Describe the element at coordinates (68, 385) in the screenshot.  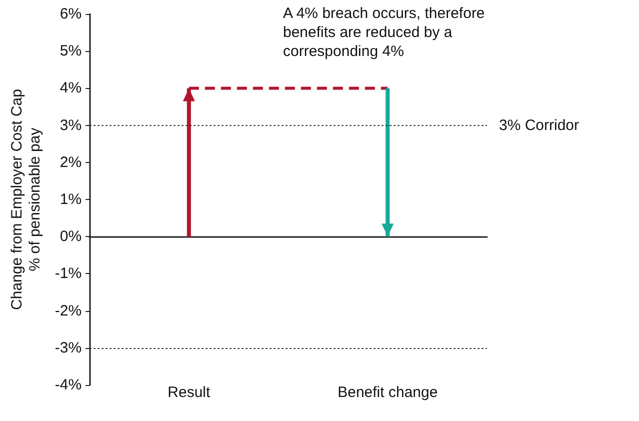
I see `y-tick-label: -4%` at that location.